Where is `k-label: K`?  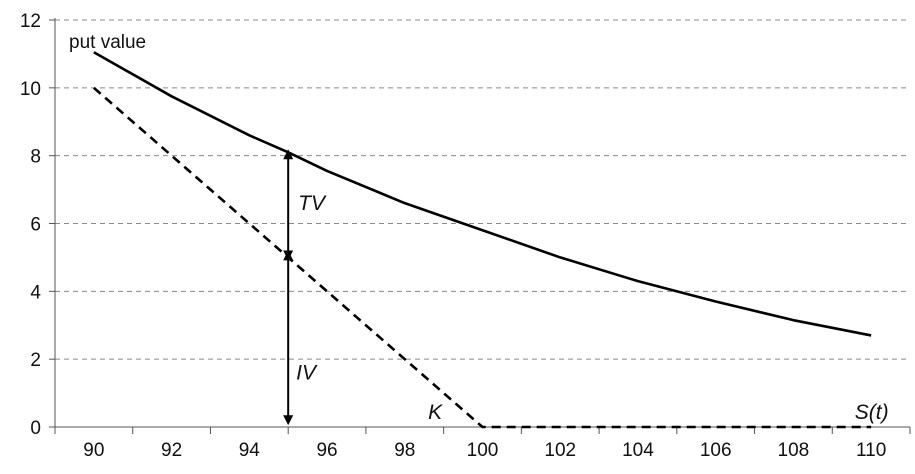 k-label: K is located at coordinates (435, 412).